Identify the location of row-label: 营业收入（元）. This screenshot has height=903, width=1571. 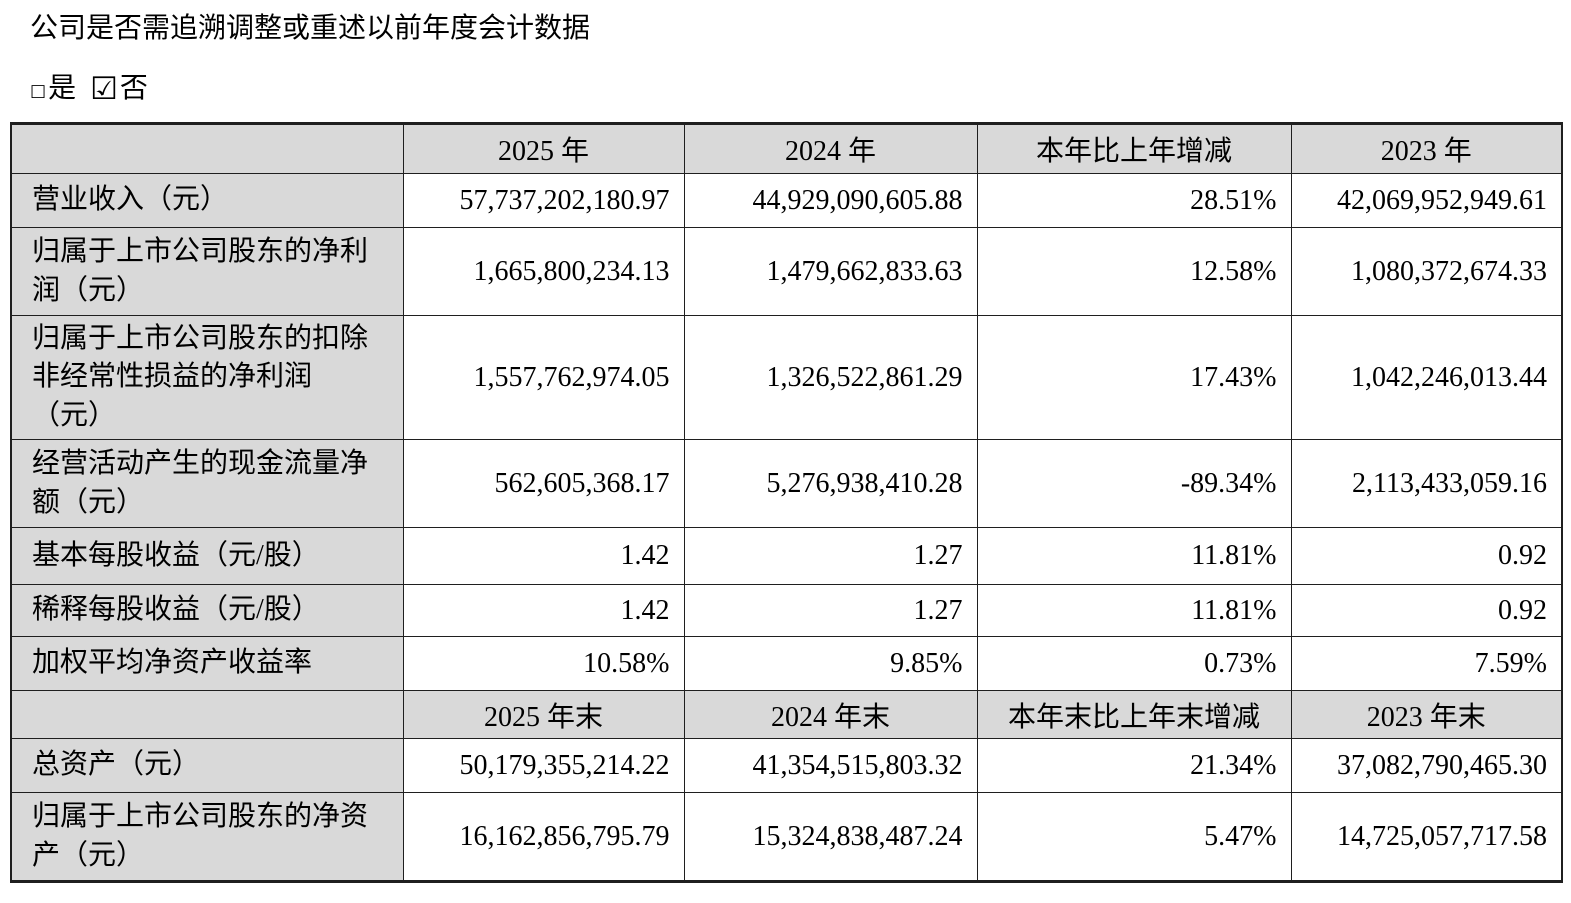
(207, 200).